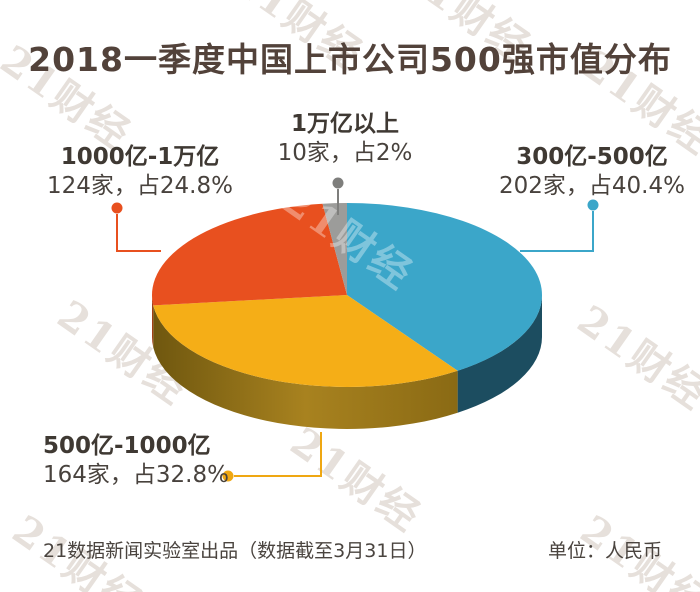 The width and height of the screenshot is (700, 592). What do you see at coordinates (350, 59) in the screenshot?
I see `chart-title: 2018一季度中国上市公司500强市值分布` at bounding box center [350, 59].